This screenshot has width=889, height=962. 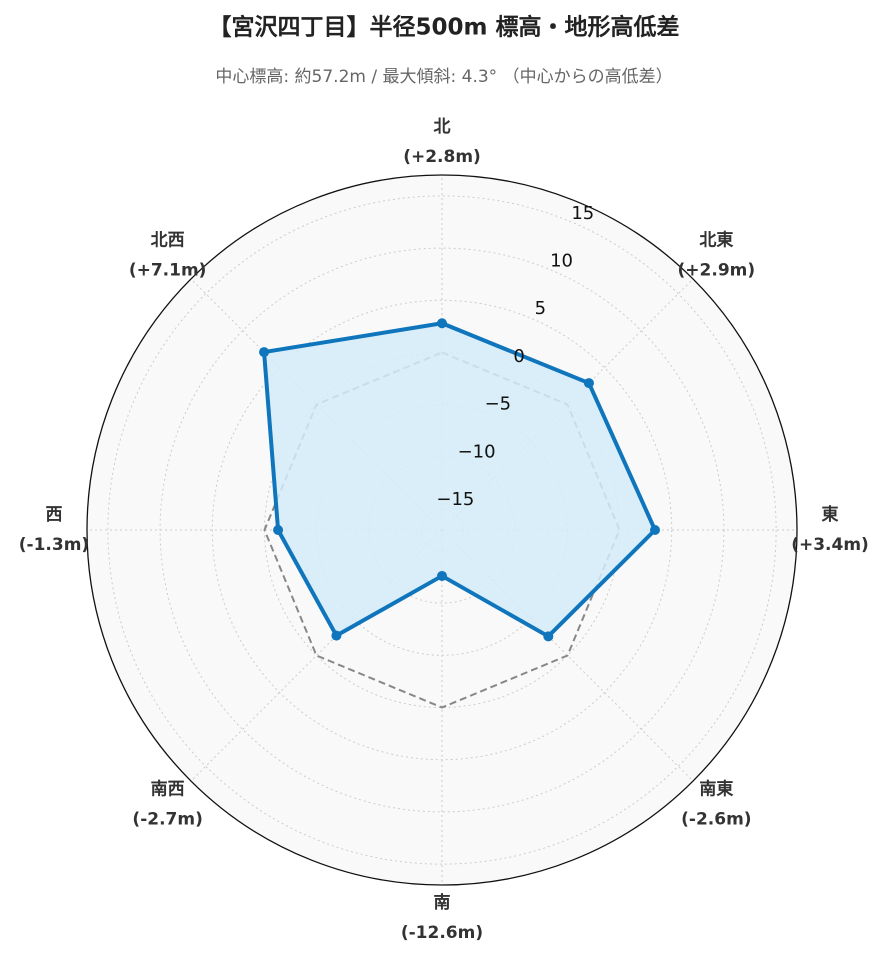 What do you see at coordinates (455, 499) in the screenshot?
I see `r-tick-label: −15` at bounding box center [455, 499].